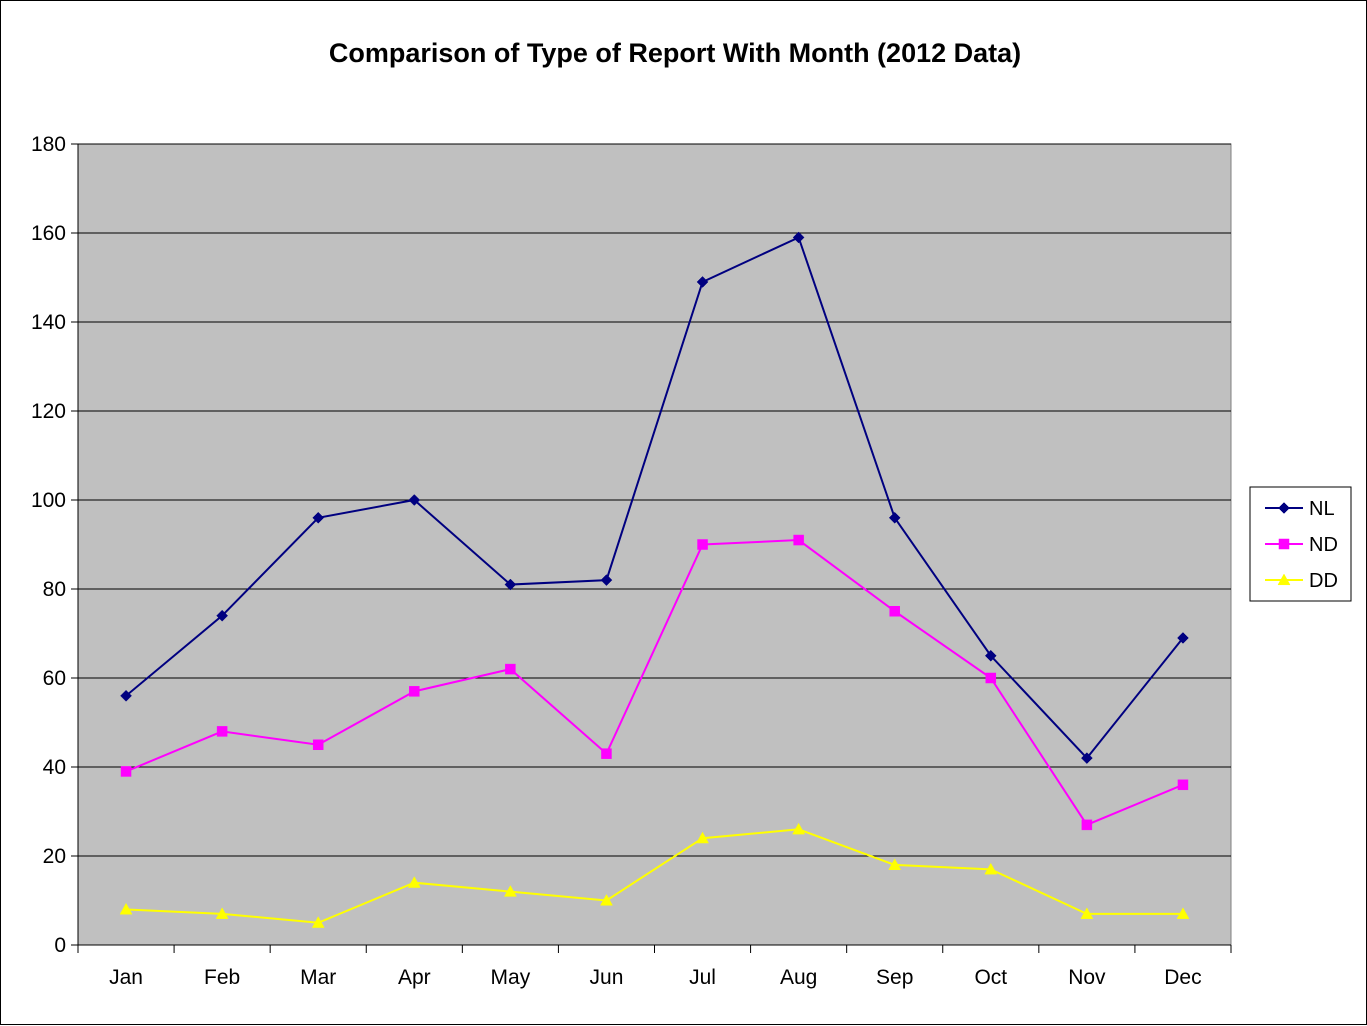 The width and height of the screenshot is (1367, 1026). Describe the element at coordinates (60, 945) in the screenshot. I see `y-tick-label: 0` at that location.